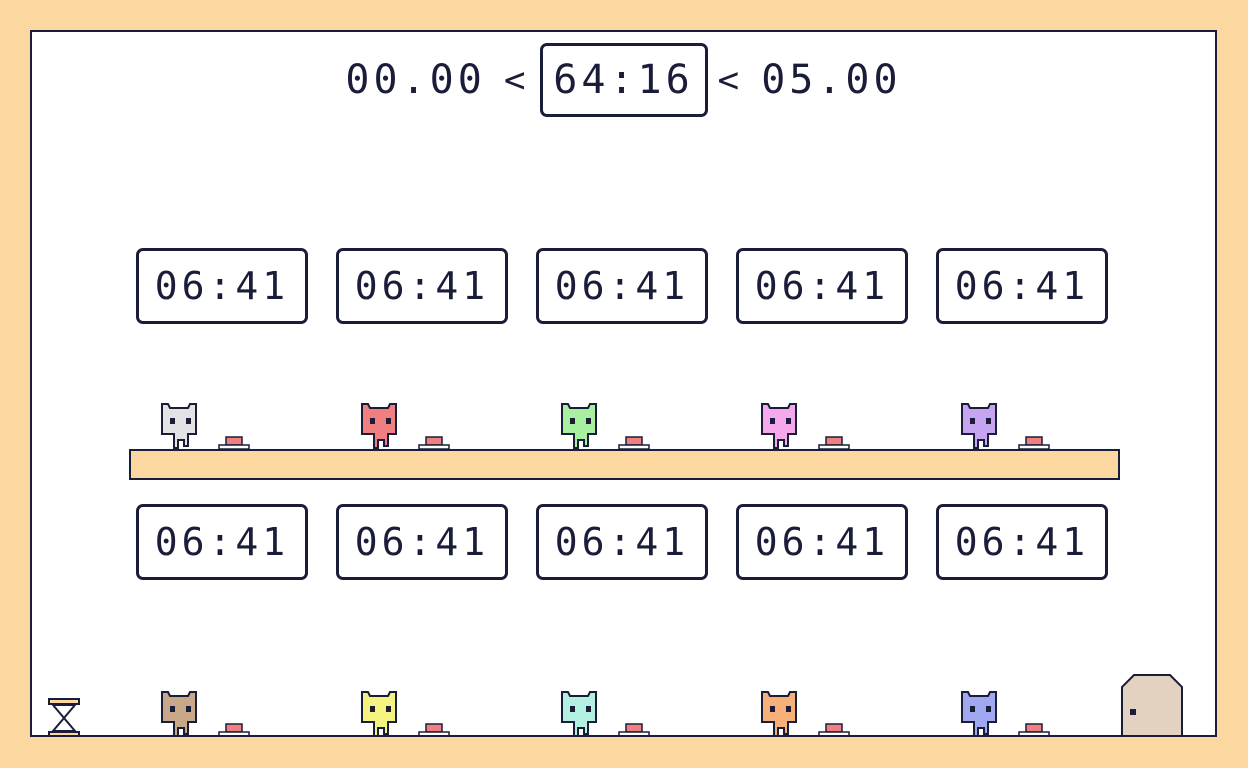  Describe the element at coordinates (779, 426) in the screenshot. I see `cat-pink-character` at that location.